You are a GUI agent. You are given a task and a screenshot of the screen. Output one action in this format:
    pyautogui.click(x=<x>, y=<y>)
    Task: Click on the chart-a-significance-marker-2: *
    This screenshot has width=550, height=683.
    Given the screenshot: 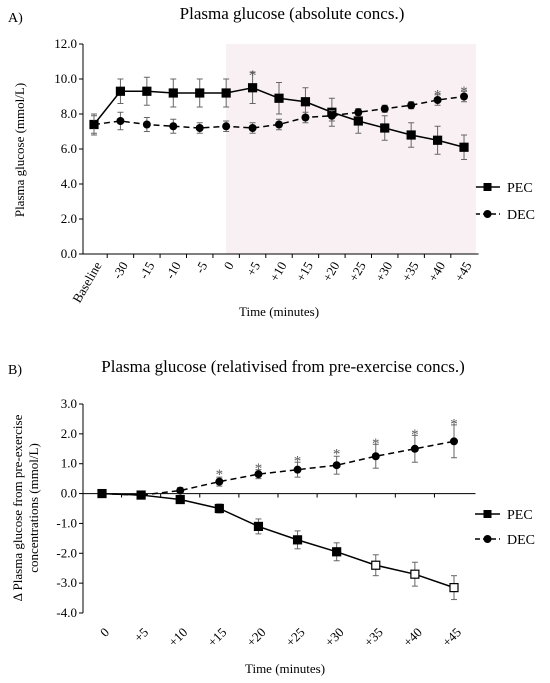 What is the action you would take?
    pyautogui.click(x=464, y=92)
    